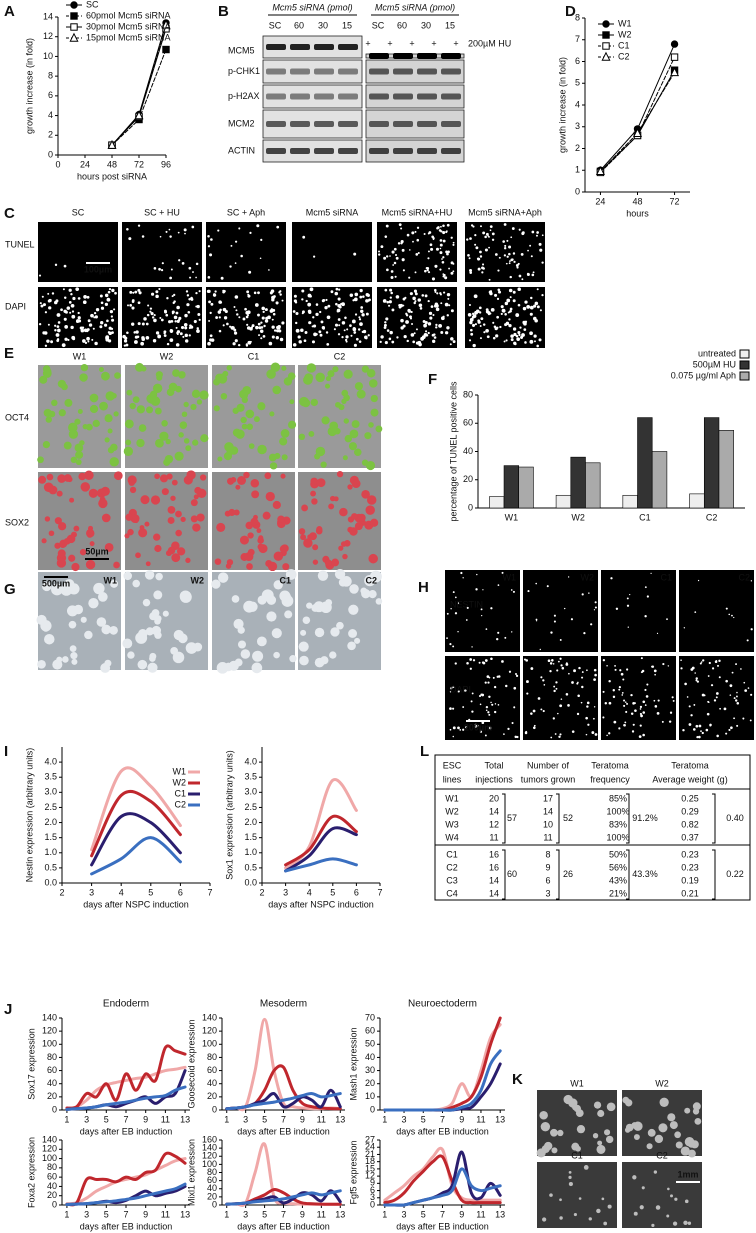  Describe the element at coordinates (744, 577) in the screenshot. I see `column-label: C2` at that location.